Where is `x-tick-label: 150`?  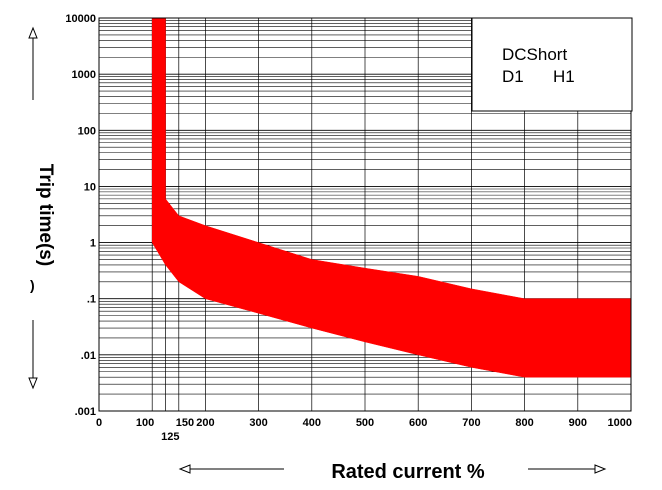
x-tick-label: 150 is located at coordinates (185, 423).